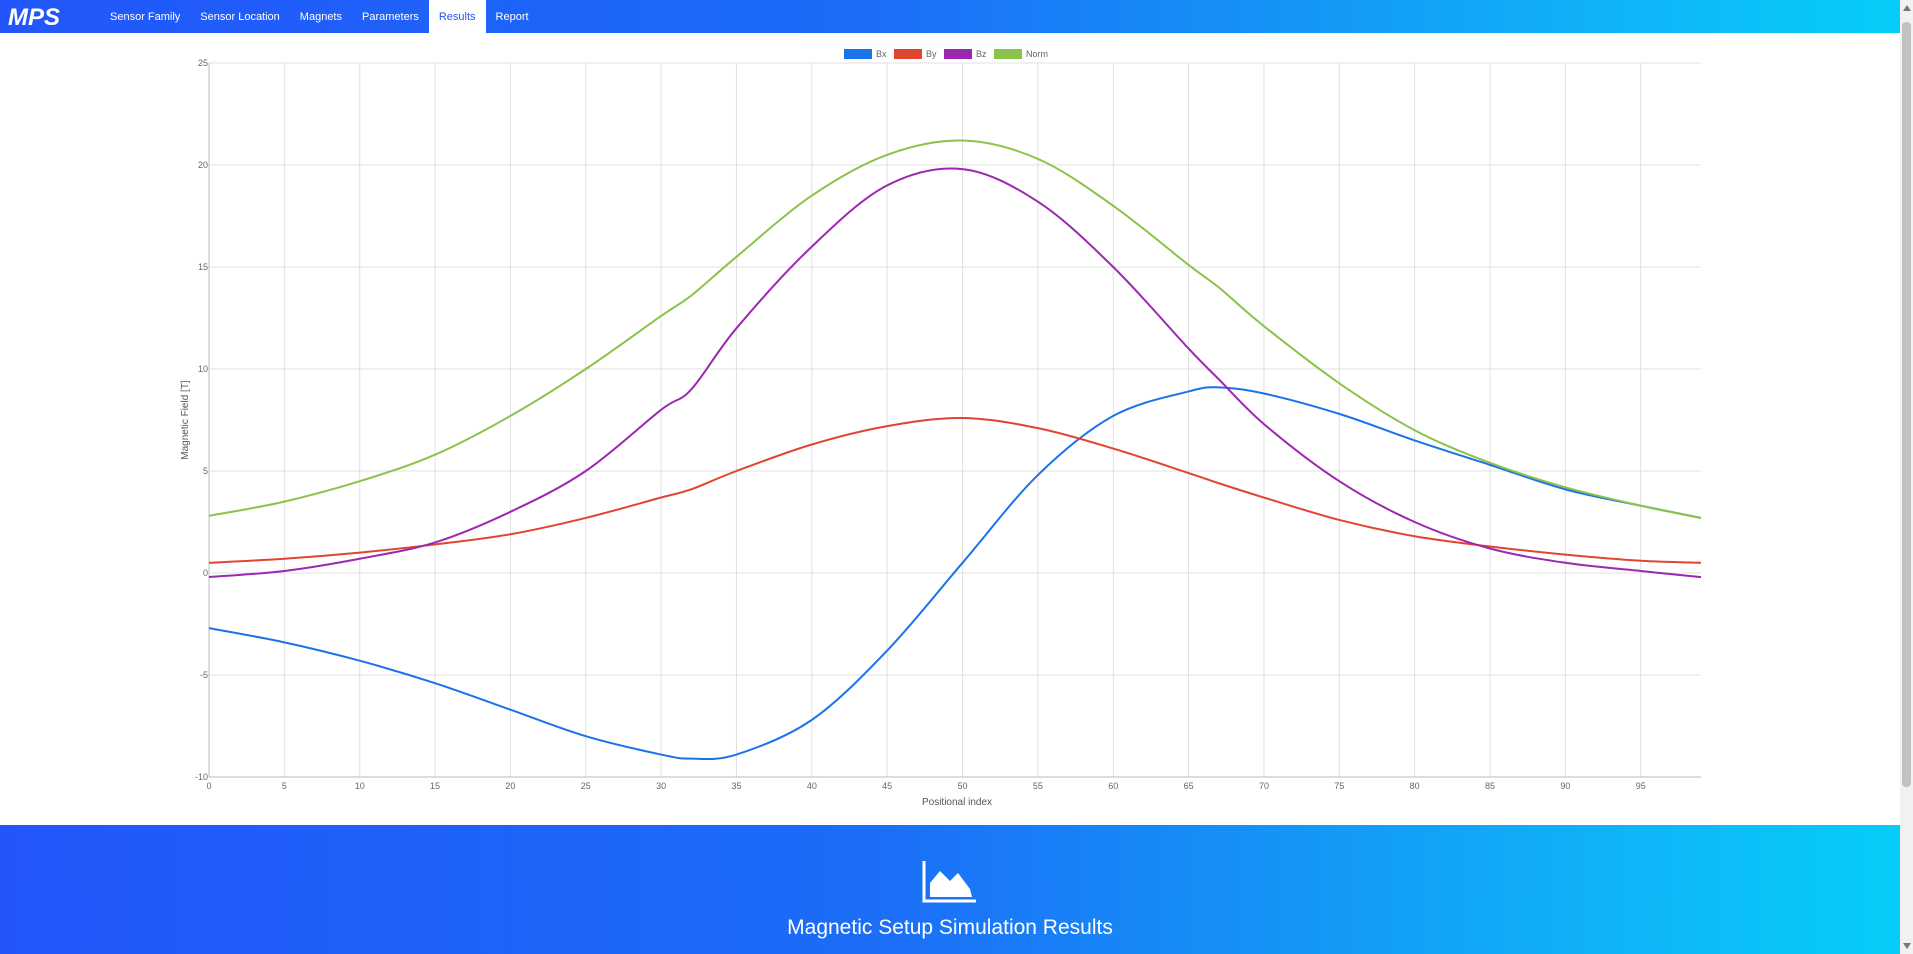 The width and height of the screenshot is (1913, 954). What do you see at coordinates (203, 165) in the screenshot?
I see `y-tick-label: 20` at bounding box center [203, 165].